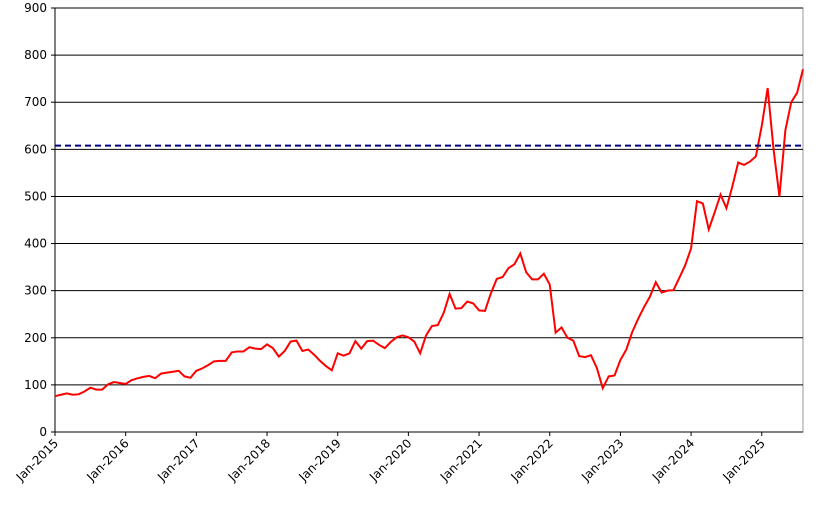 The image size is (827, 515). I want to click on y-tick-label: 200, so click(35, 338).